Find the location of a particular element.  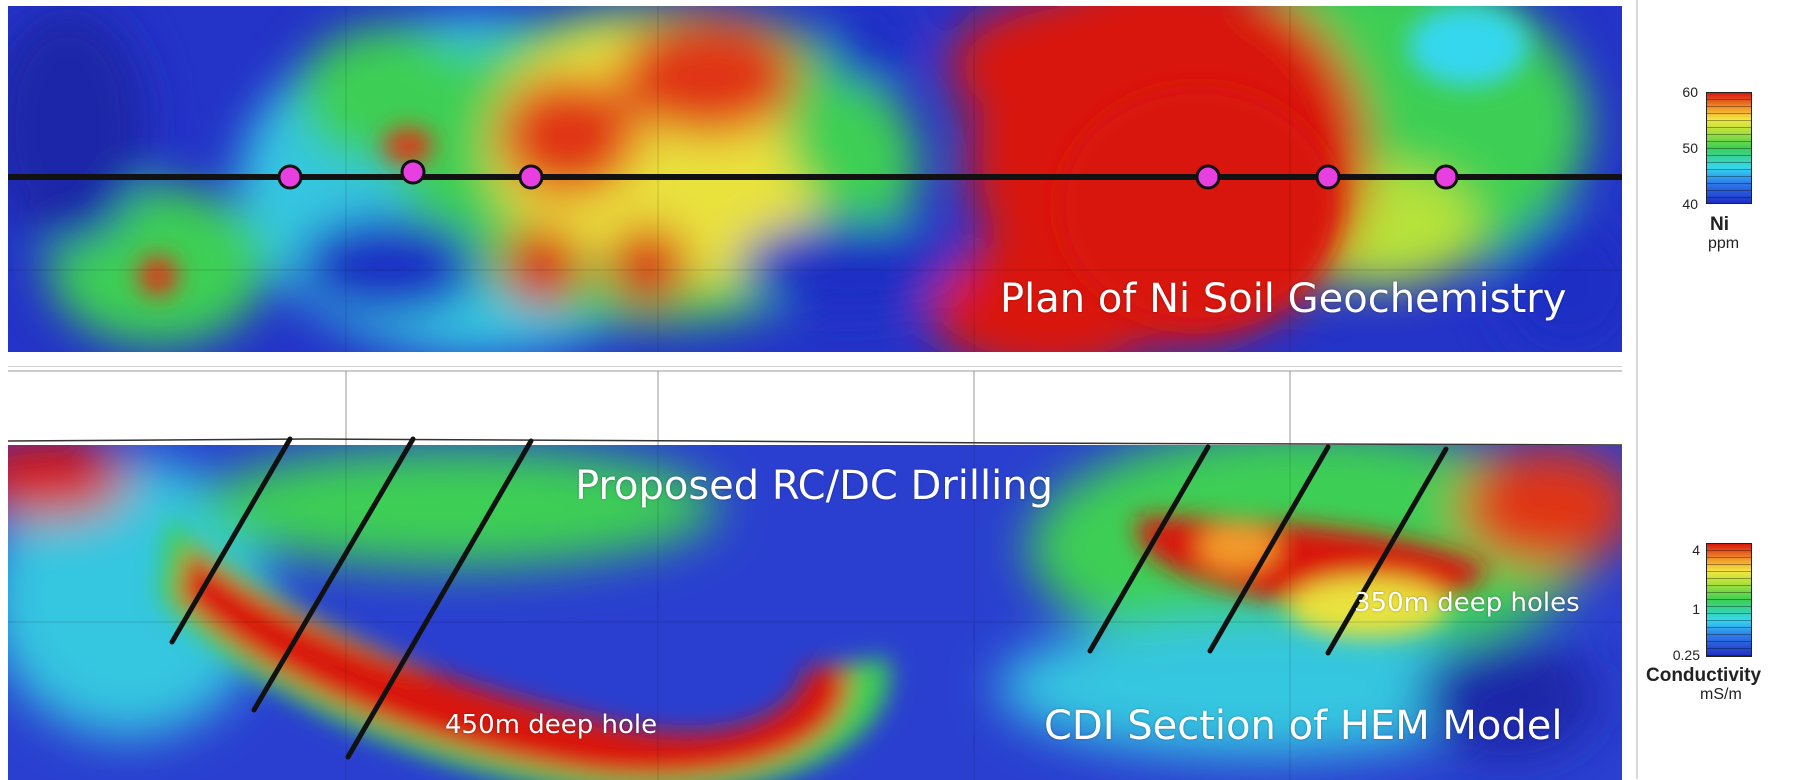

conductivity-tick: 0.25 is located at coordinates (1686, 655).